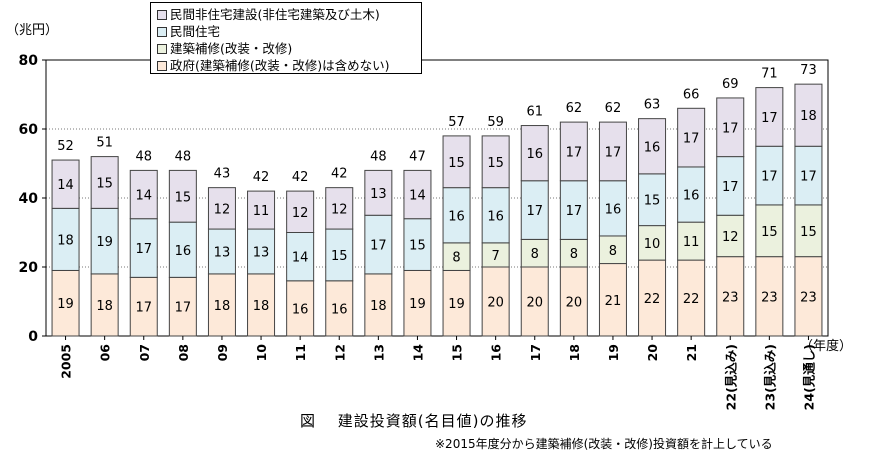  What do you see at coordinates (535, 352) in the screenshot?
I see `x-tick-label: 17` at bounding box center [535, 352].